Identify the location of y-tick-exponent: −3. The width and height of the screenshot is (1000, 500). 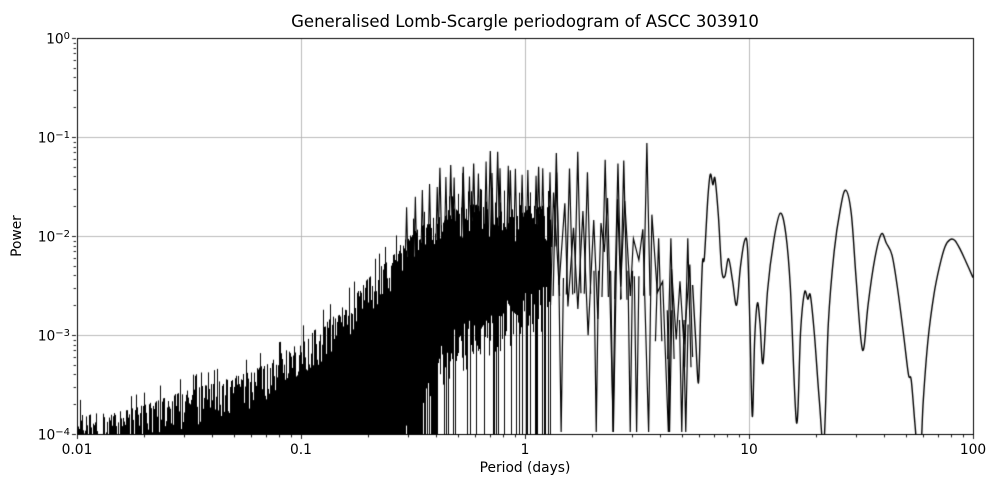
(62, 333).